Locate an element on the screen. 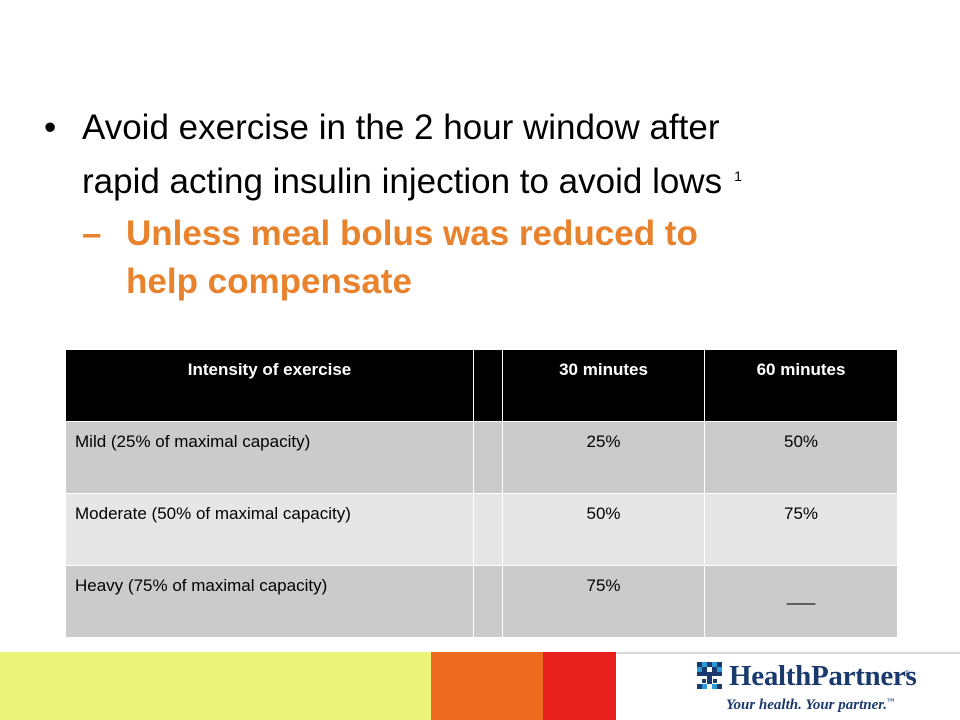  intensity-cell: Heavy (75% of maximal capacity) is located at coordinates (269, 601).